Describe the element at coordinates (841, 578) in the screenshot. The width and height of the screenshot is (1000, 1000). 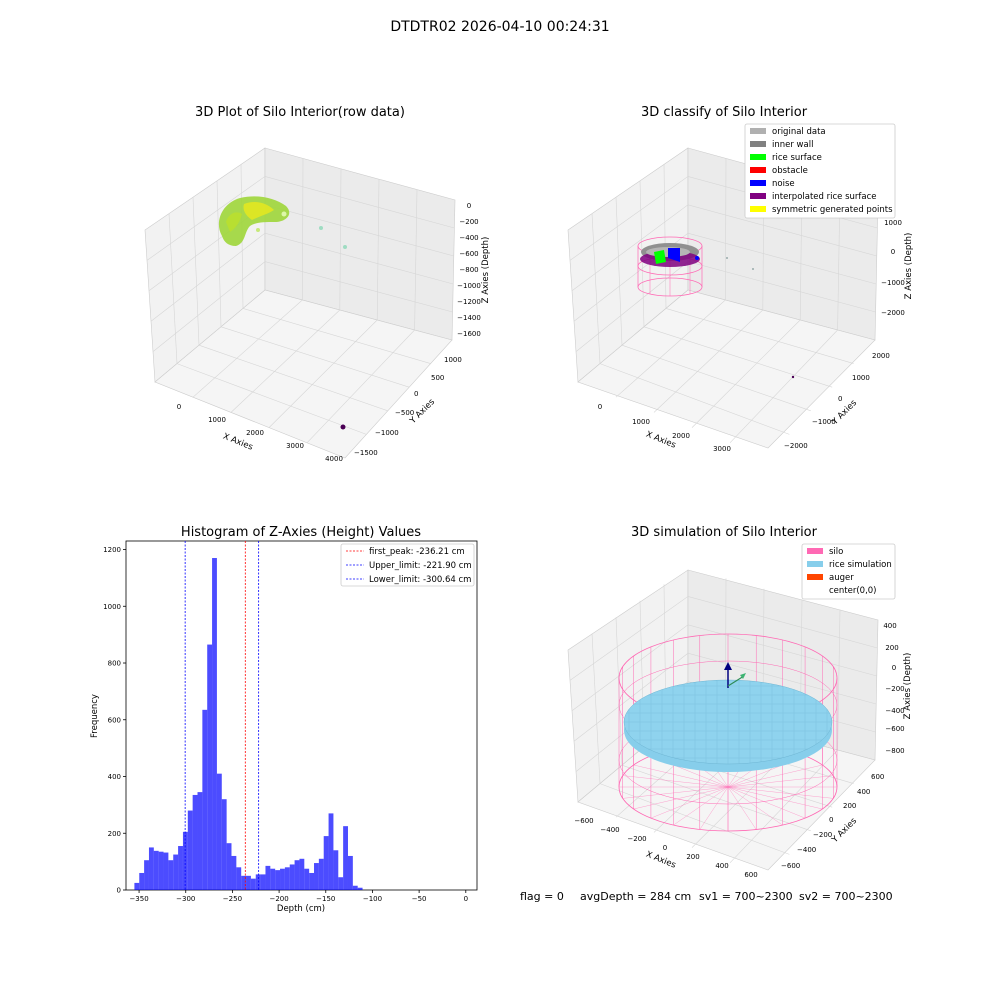
I see `svg-text: auger` at that location.